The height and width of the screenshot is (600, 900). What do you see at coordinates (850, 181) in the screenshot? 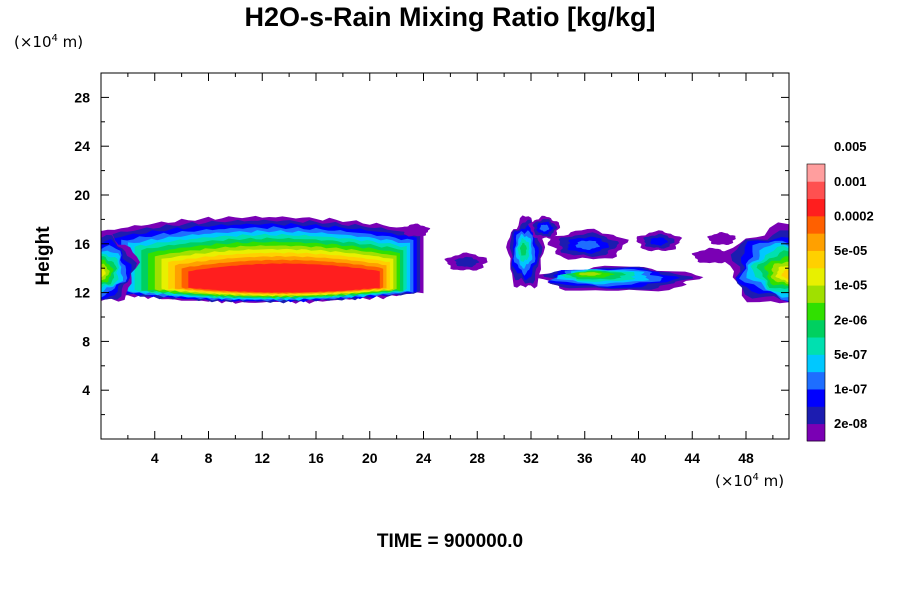
I see `colorbar-label: 0.001` at bounding box center [850, 181].